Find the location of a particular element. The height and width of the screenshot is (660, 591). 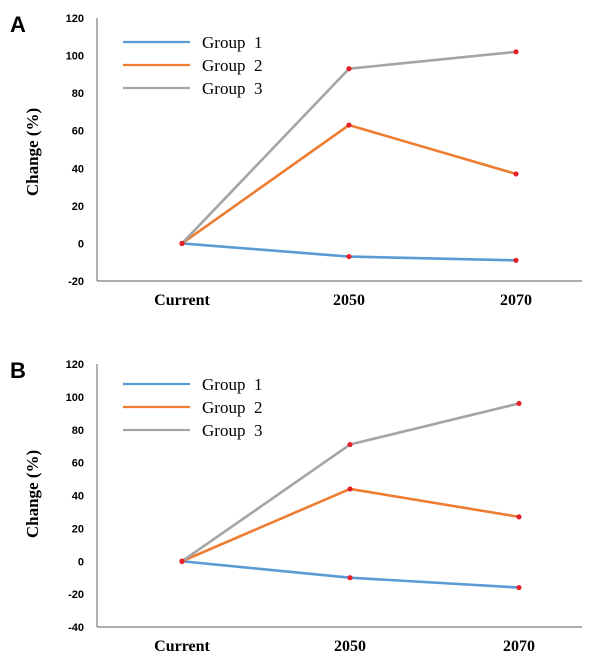

y-tick-label-b: 20 is located at coordinates (78, 529).